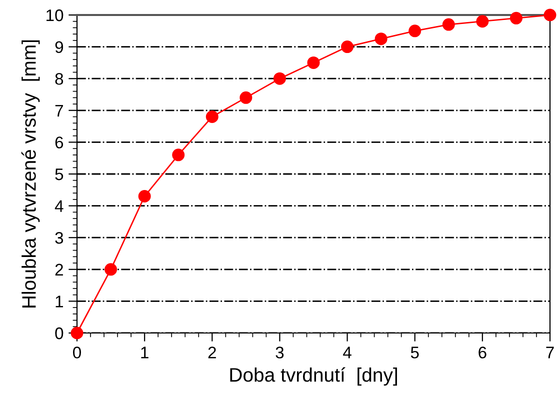  What do you see at coordinates (212, 352) in the screenshot?
I see `x-tick-label: 2` at bounding box center [212, 352].